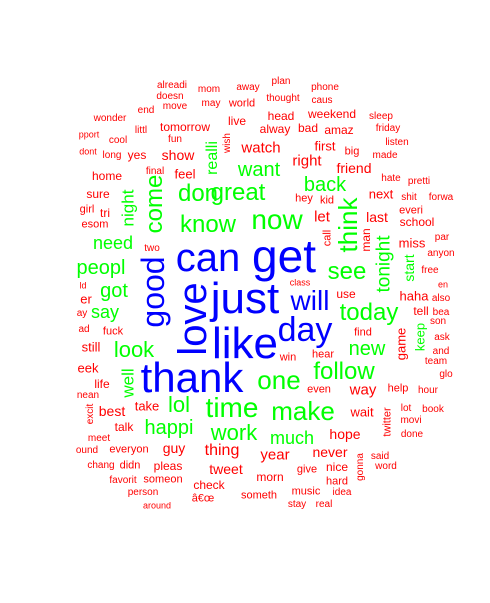 This screenshot has width=490, height=603. What do you see at coordinates (208, 258) in the screenshot?
I see `word-162: can` at bounding box center [208, 258].